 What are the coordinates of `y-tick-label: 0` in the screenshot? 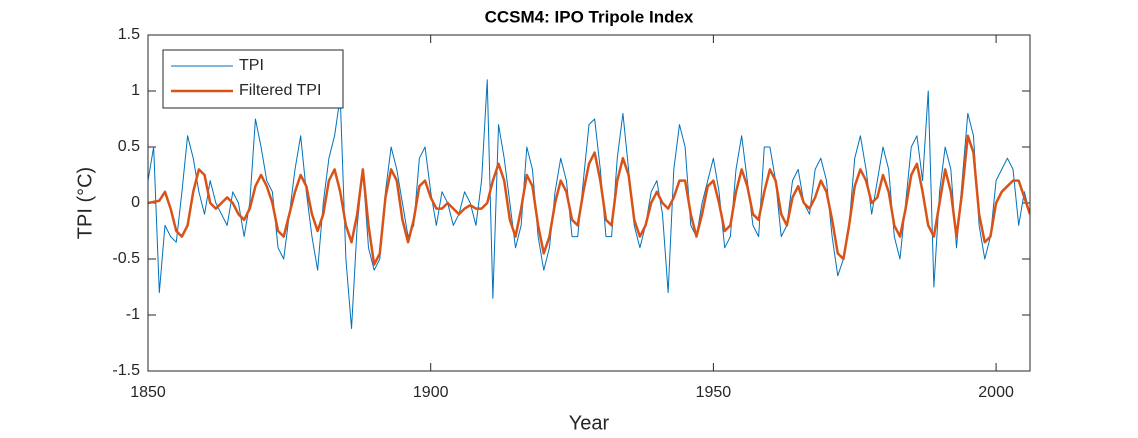 It's located at (135, 202).